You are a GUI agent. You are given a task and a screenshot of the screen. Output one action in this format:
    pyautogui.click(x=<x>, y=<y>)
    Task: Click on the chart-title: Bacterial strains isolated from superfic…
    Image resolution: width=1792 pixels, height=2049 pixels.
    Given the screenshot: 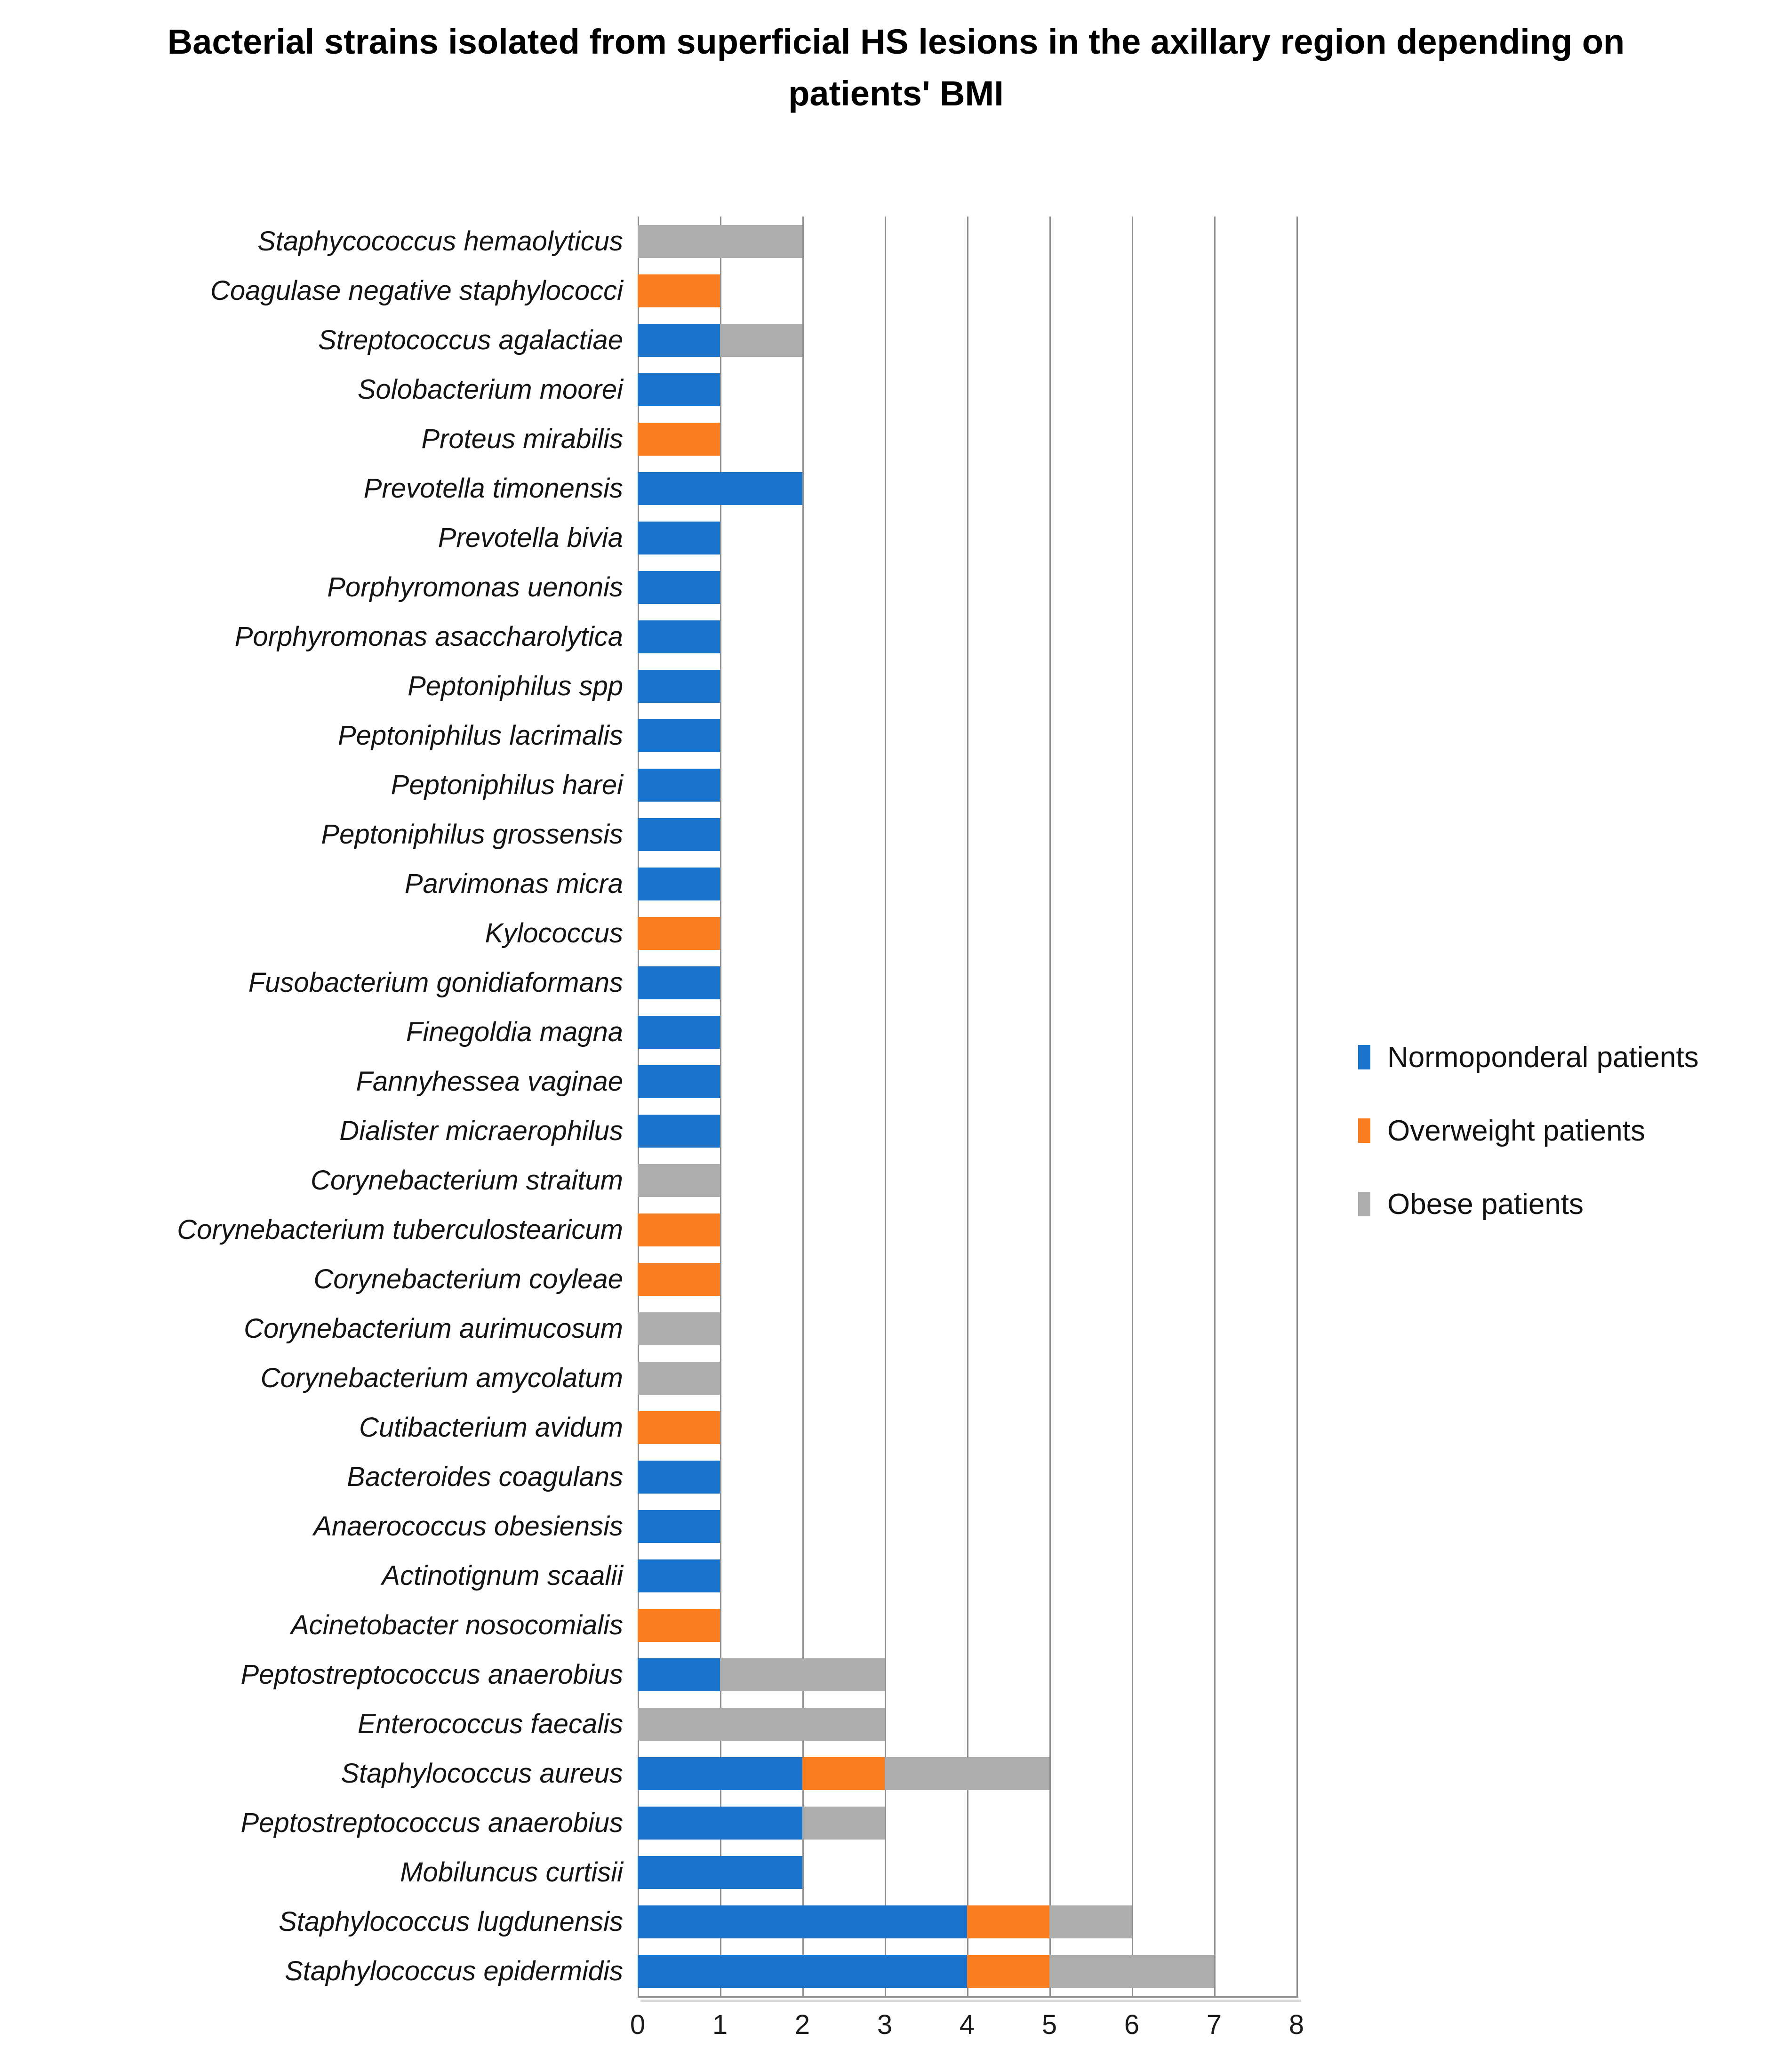 What is the action you would take?
    pyautogui.click(x=896, y=67)
    